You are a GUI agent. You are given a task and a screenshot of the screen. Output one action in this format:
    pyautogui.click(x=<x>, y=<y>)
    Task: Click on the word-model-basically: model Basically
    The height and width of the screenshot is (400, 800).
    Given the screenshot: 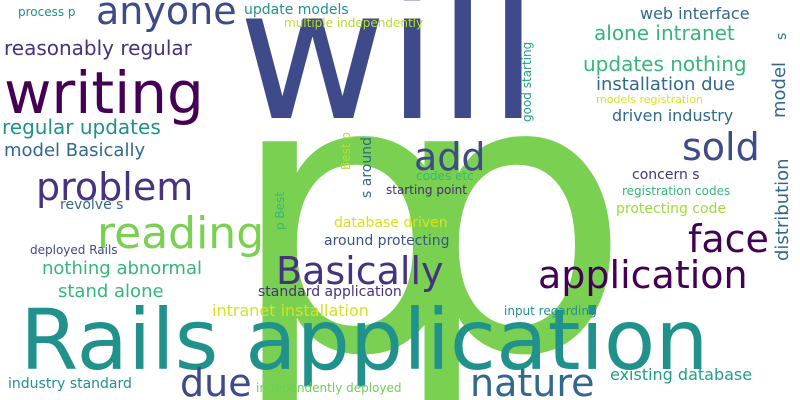 What is the action you would take?
    pyautogui.click(x=75, y=150)
    